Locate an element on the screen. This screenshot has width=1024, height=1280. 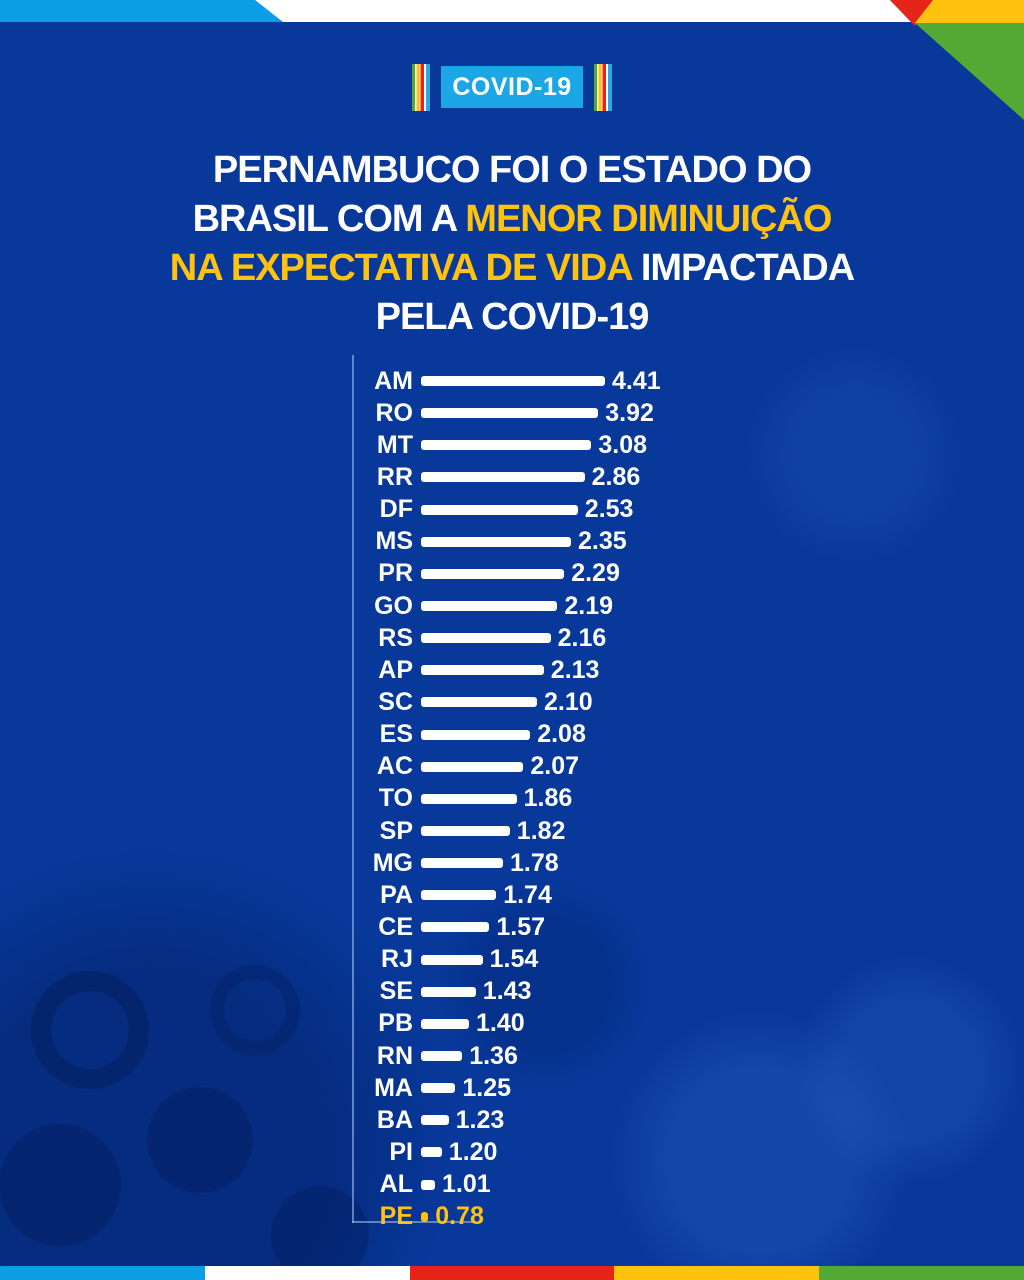
headline-line: NA EXPECTATIVA DE VIDA IMPACTADA is located at coordinates (512, 268).